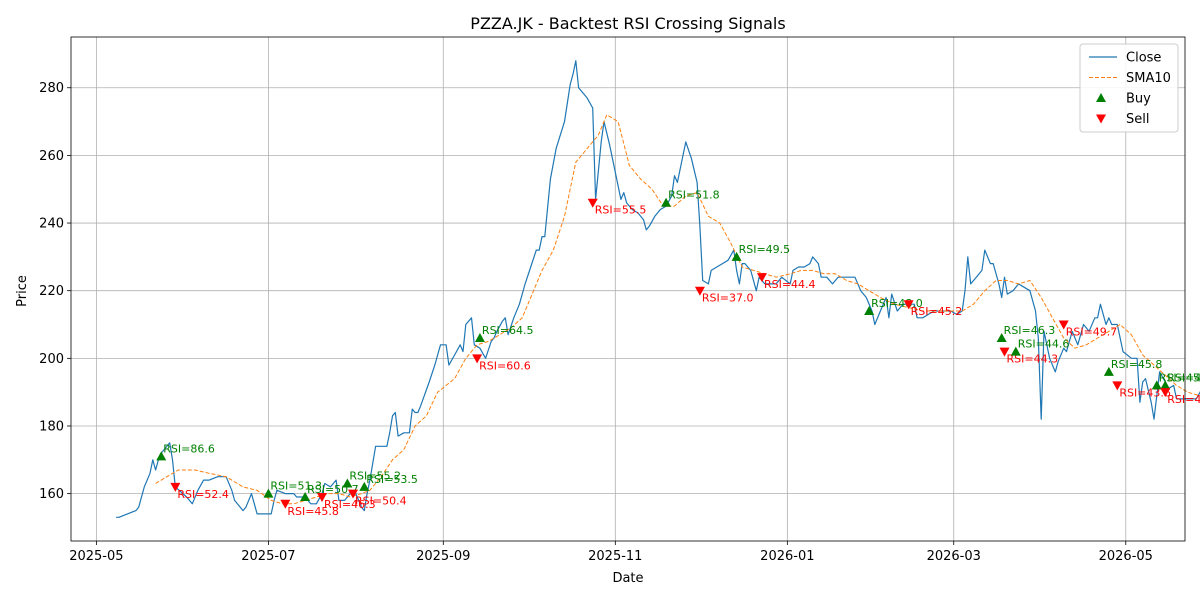  Describe the element at coordinates (1044, 344) in the screenshot. I see `buy-annotation: RSI=44.6` at that location.